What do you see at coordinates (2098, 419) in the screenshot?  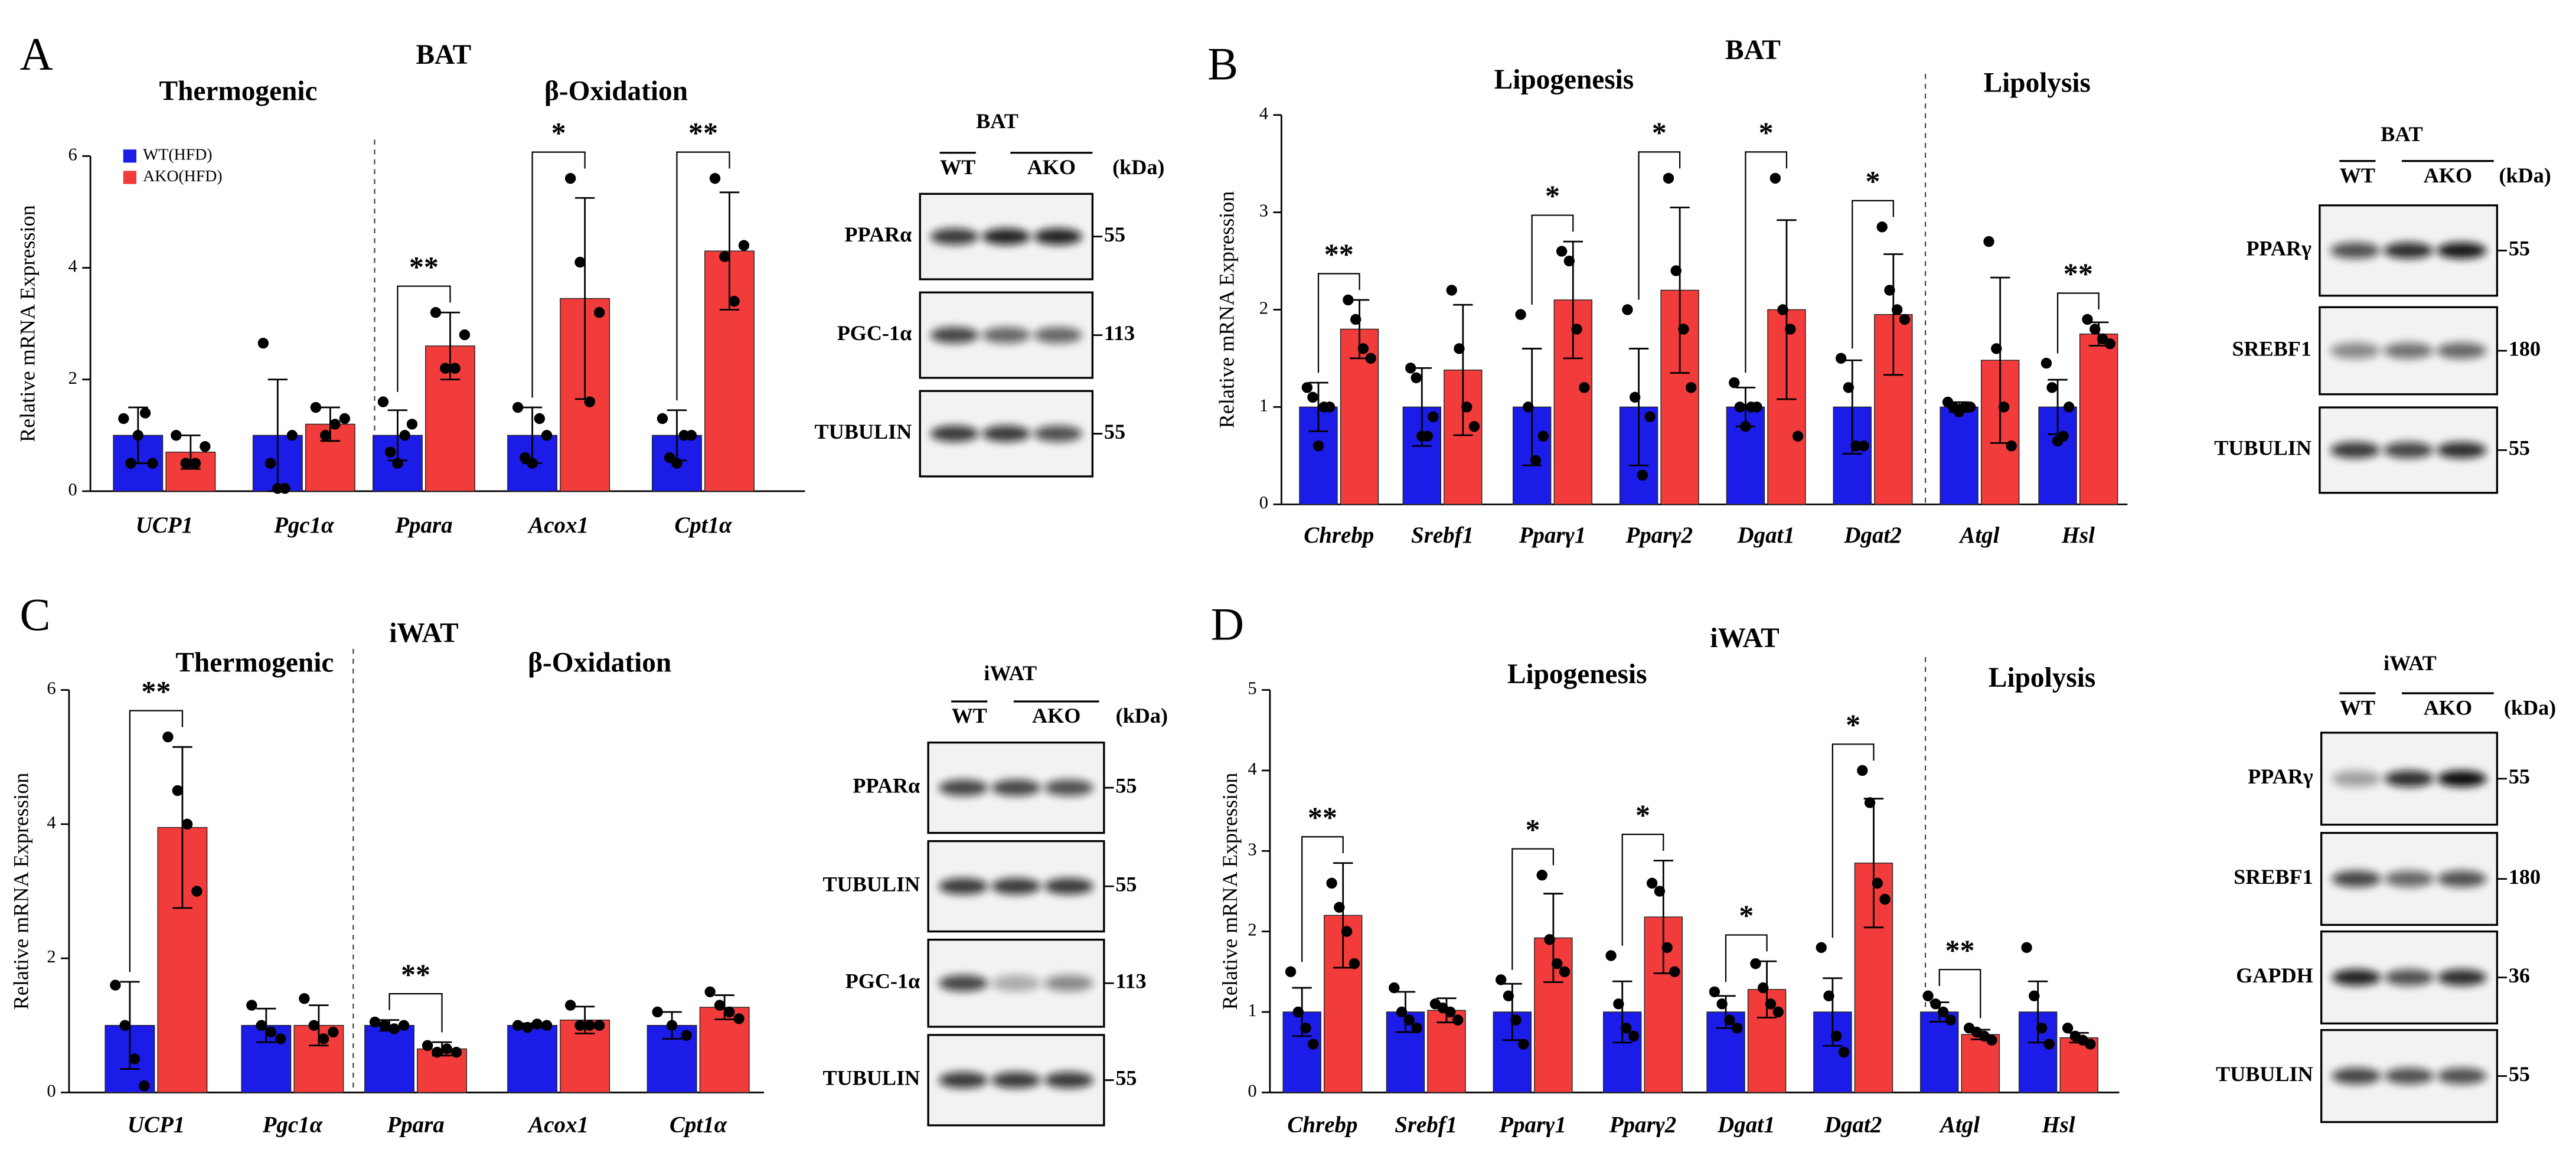 I see `bar` at bounding box center [2098, 419].